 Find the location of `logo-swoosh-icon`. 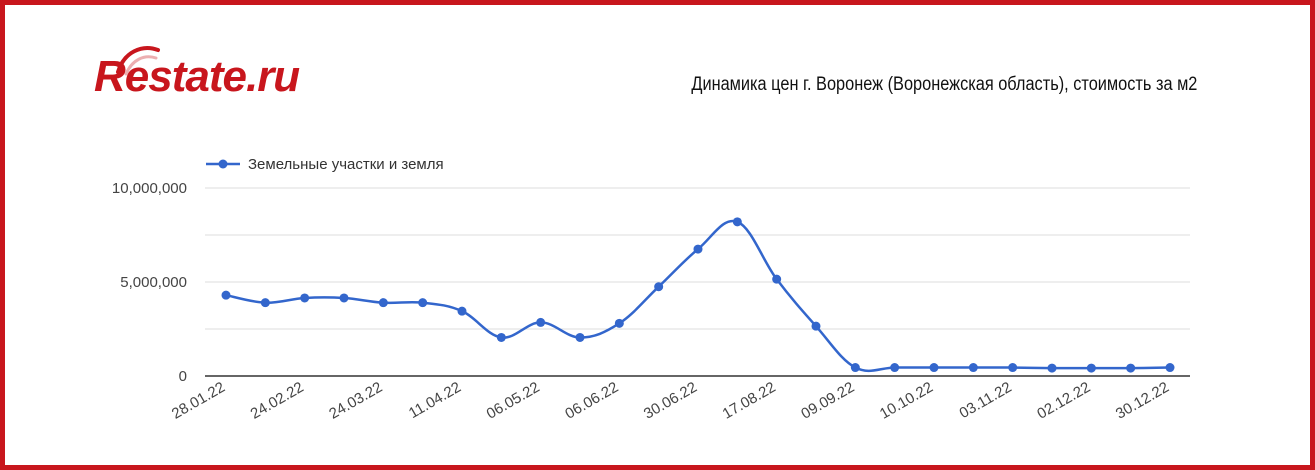

logo-swoosh-icon is located at coordinates (138, 61).